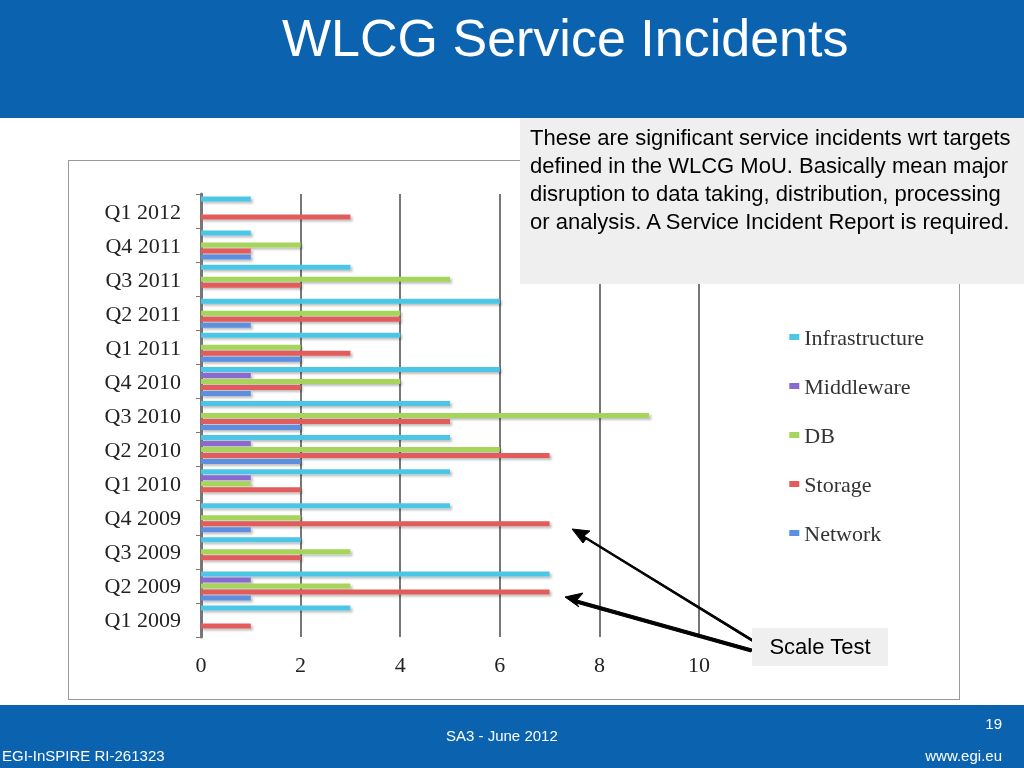 This screenshot has height=768, width=1024. I want to click on y-tick-label: Q3 2009, so click(142, 552).